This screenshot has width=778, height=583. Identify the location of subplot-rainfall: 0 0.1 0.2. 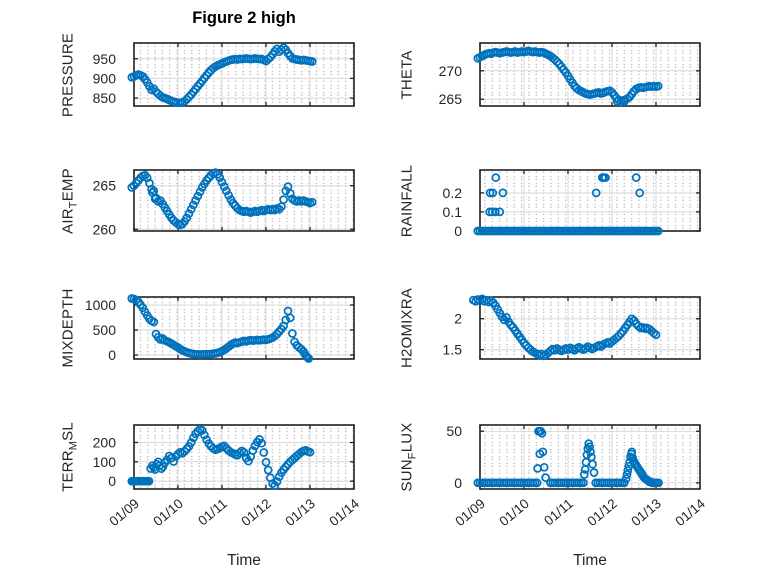
(572, 204).